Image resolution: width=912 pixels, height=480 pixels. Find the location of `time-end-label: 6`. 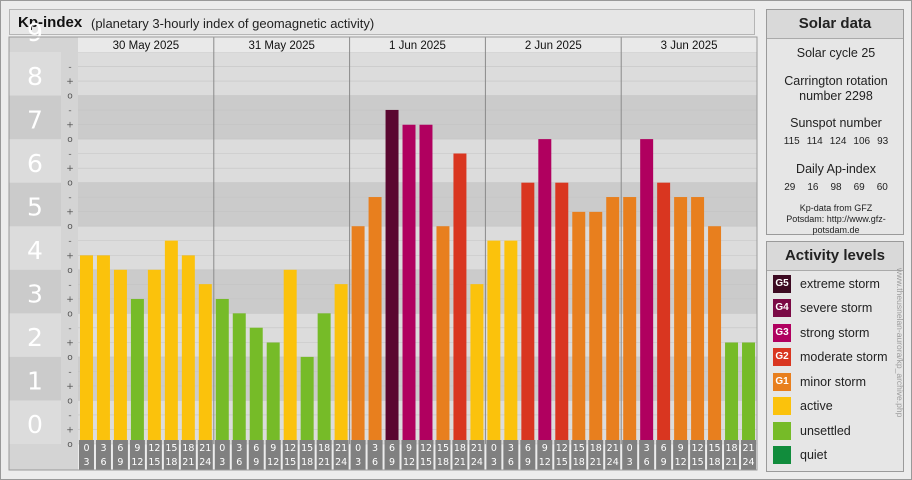

time-end-label: 6 is located at coordinates (239, 462).